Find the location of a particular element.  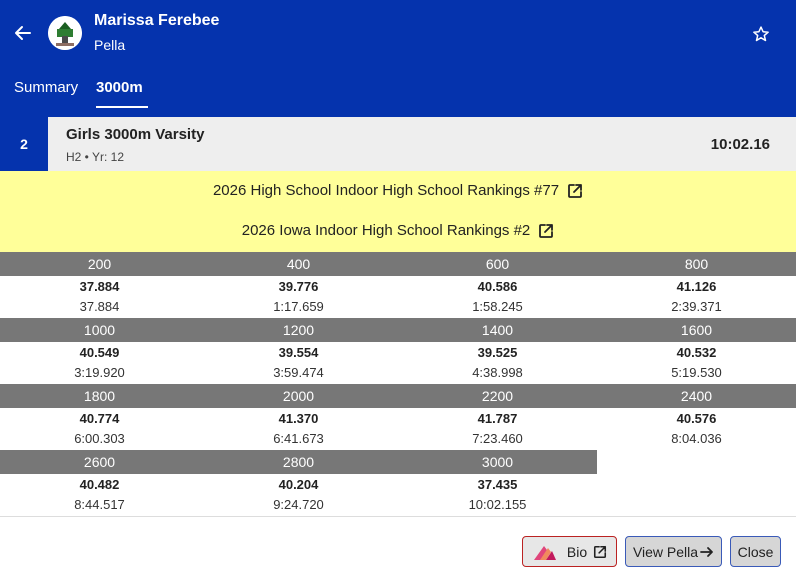

bio-button-label: Bio is located at coordinates (577, 551).